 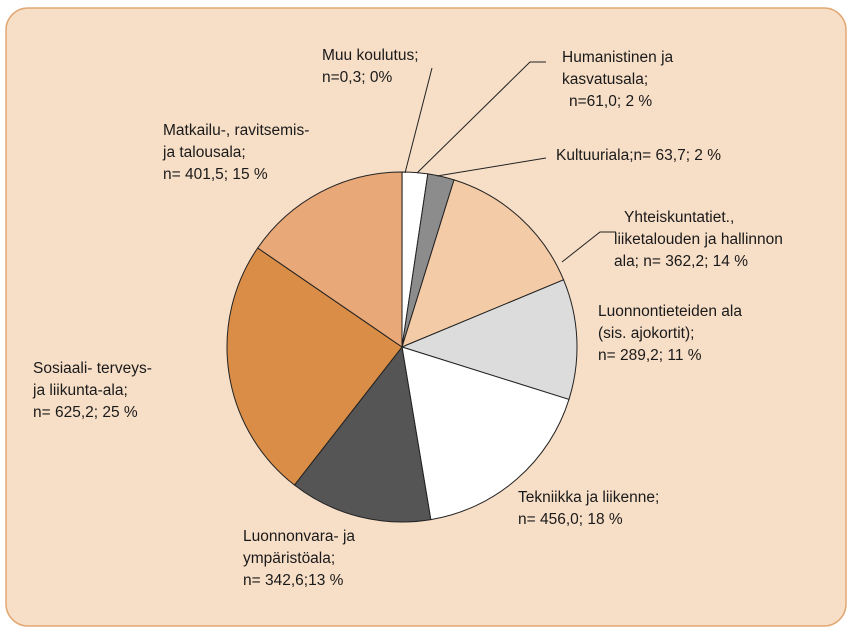 What do you see at coordinates (357, 77) in the screenshot?
I see `slice-label: n=0,3; 0%` at bounding box center [357, 77].